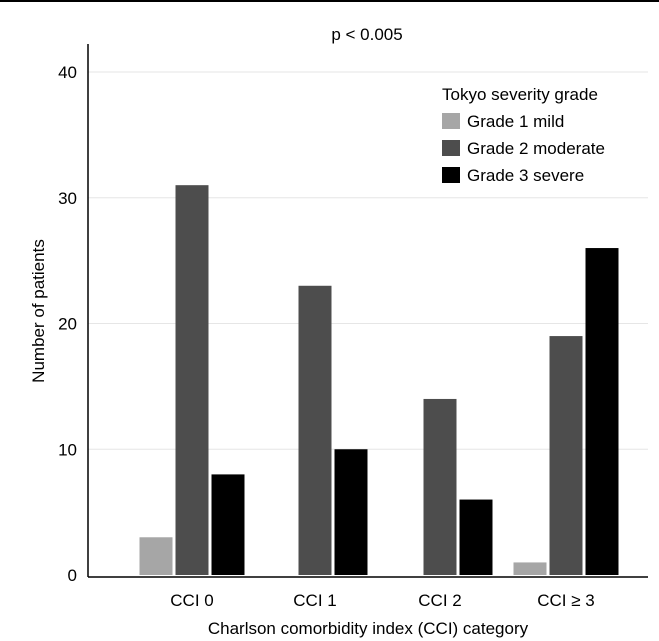 The image size is (659, 641). Describe the element at coordinates (67, 449) in the screenshot. I see `y-tick-label: 10` at that location.